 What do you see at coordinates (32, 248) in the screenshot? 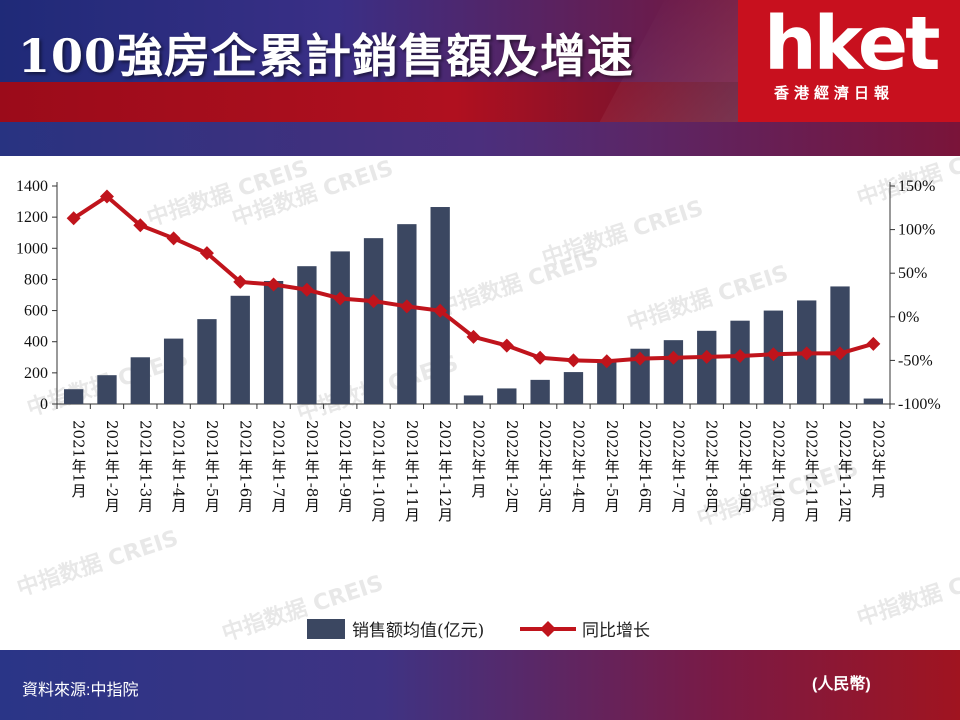
I see `left-tick-label: 1000` at bounding box center [32, 248].